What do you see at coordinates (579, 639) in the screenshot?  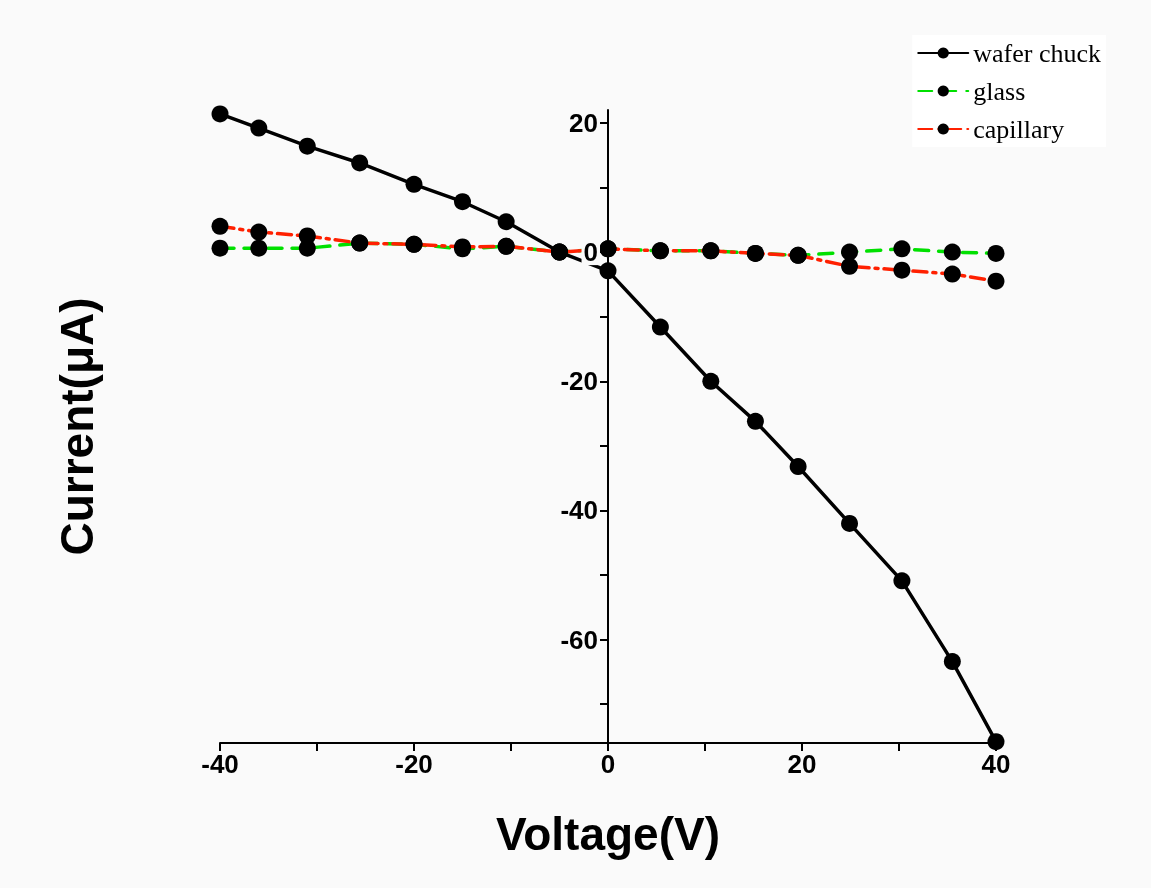 I see `y-tick-label: -60` at bounding box center [579, 639].